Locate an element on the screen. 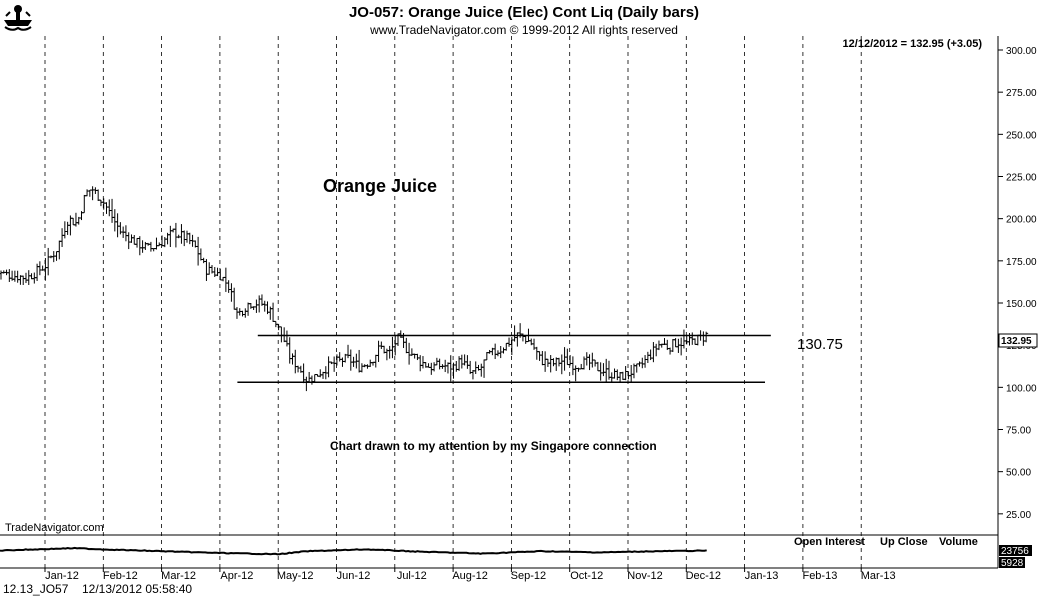 The image size is (1048, 597). bull-bear-logo is located at coordinates (18, 18).